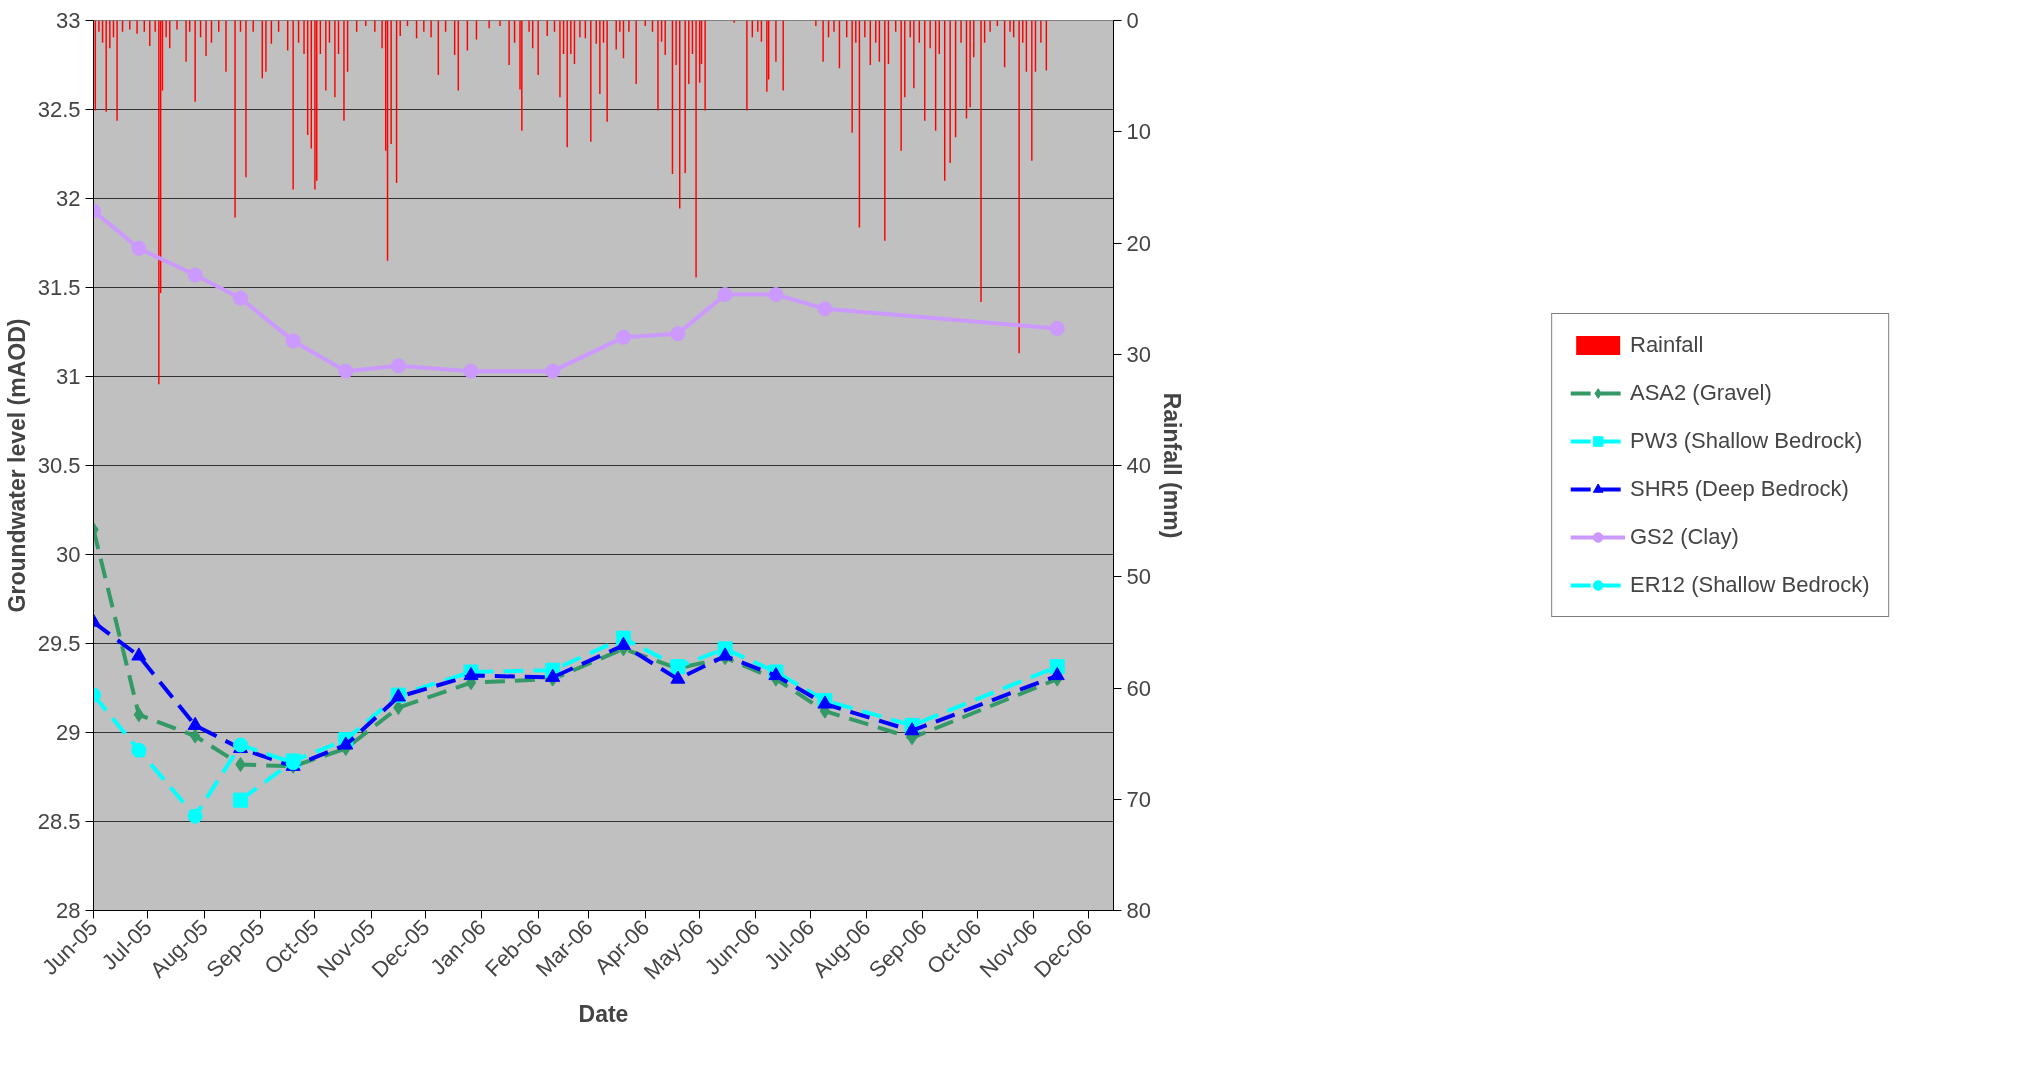  Describe the element at coordinates (1132, 20) in the screenshot. I see `y2-tick-label: 0` at that location.